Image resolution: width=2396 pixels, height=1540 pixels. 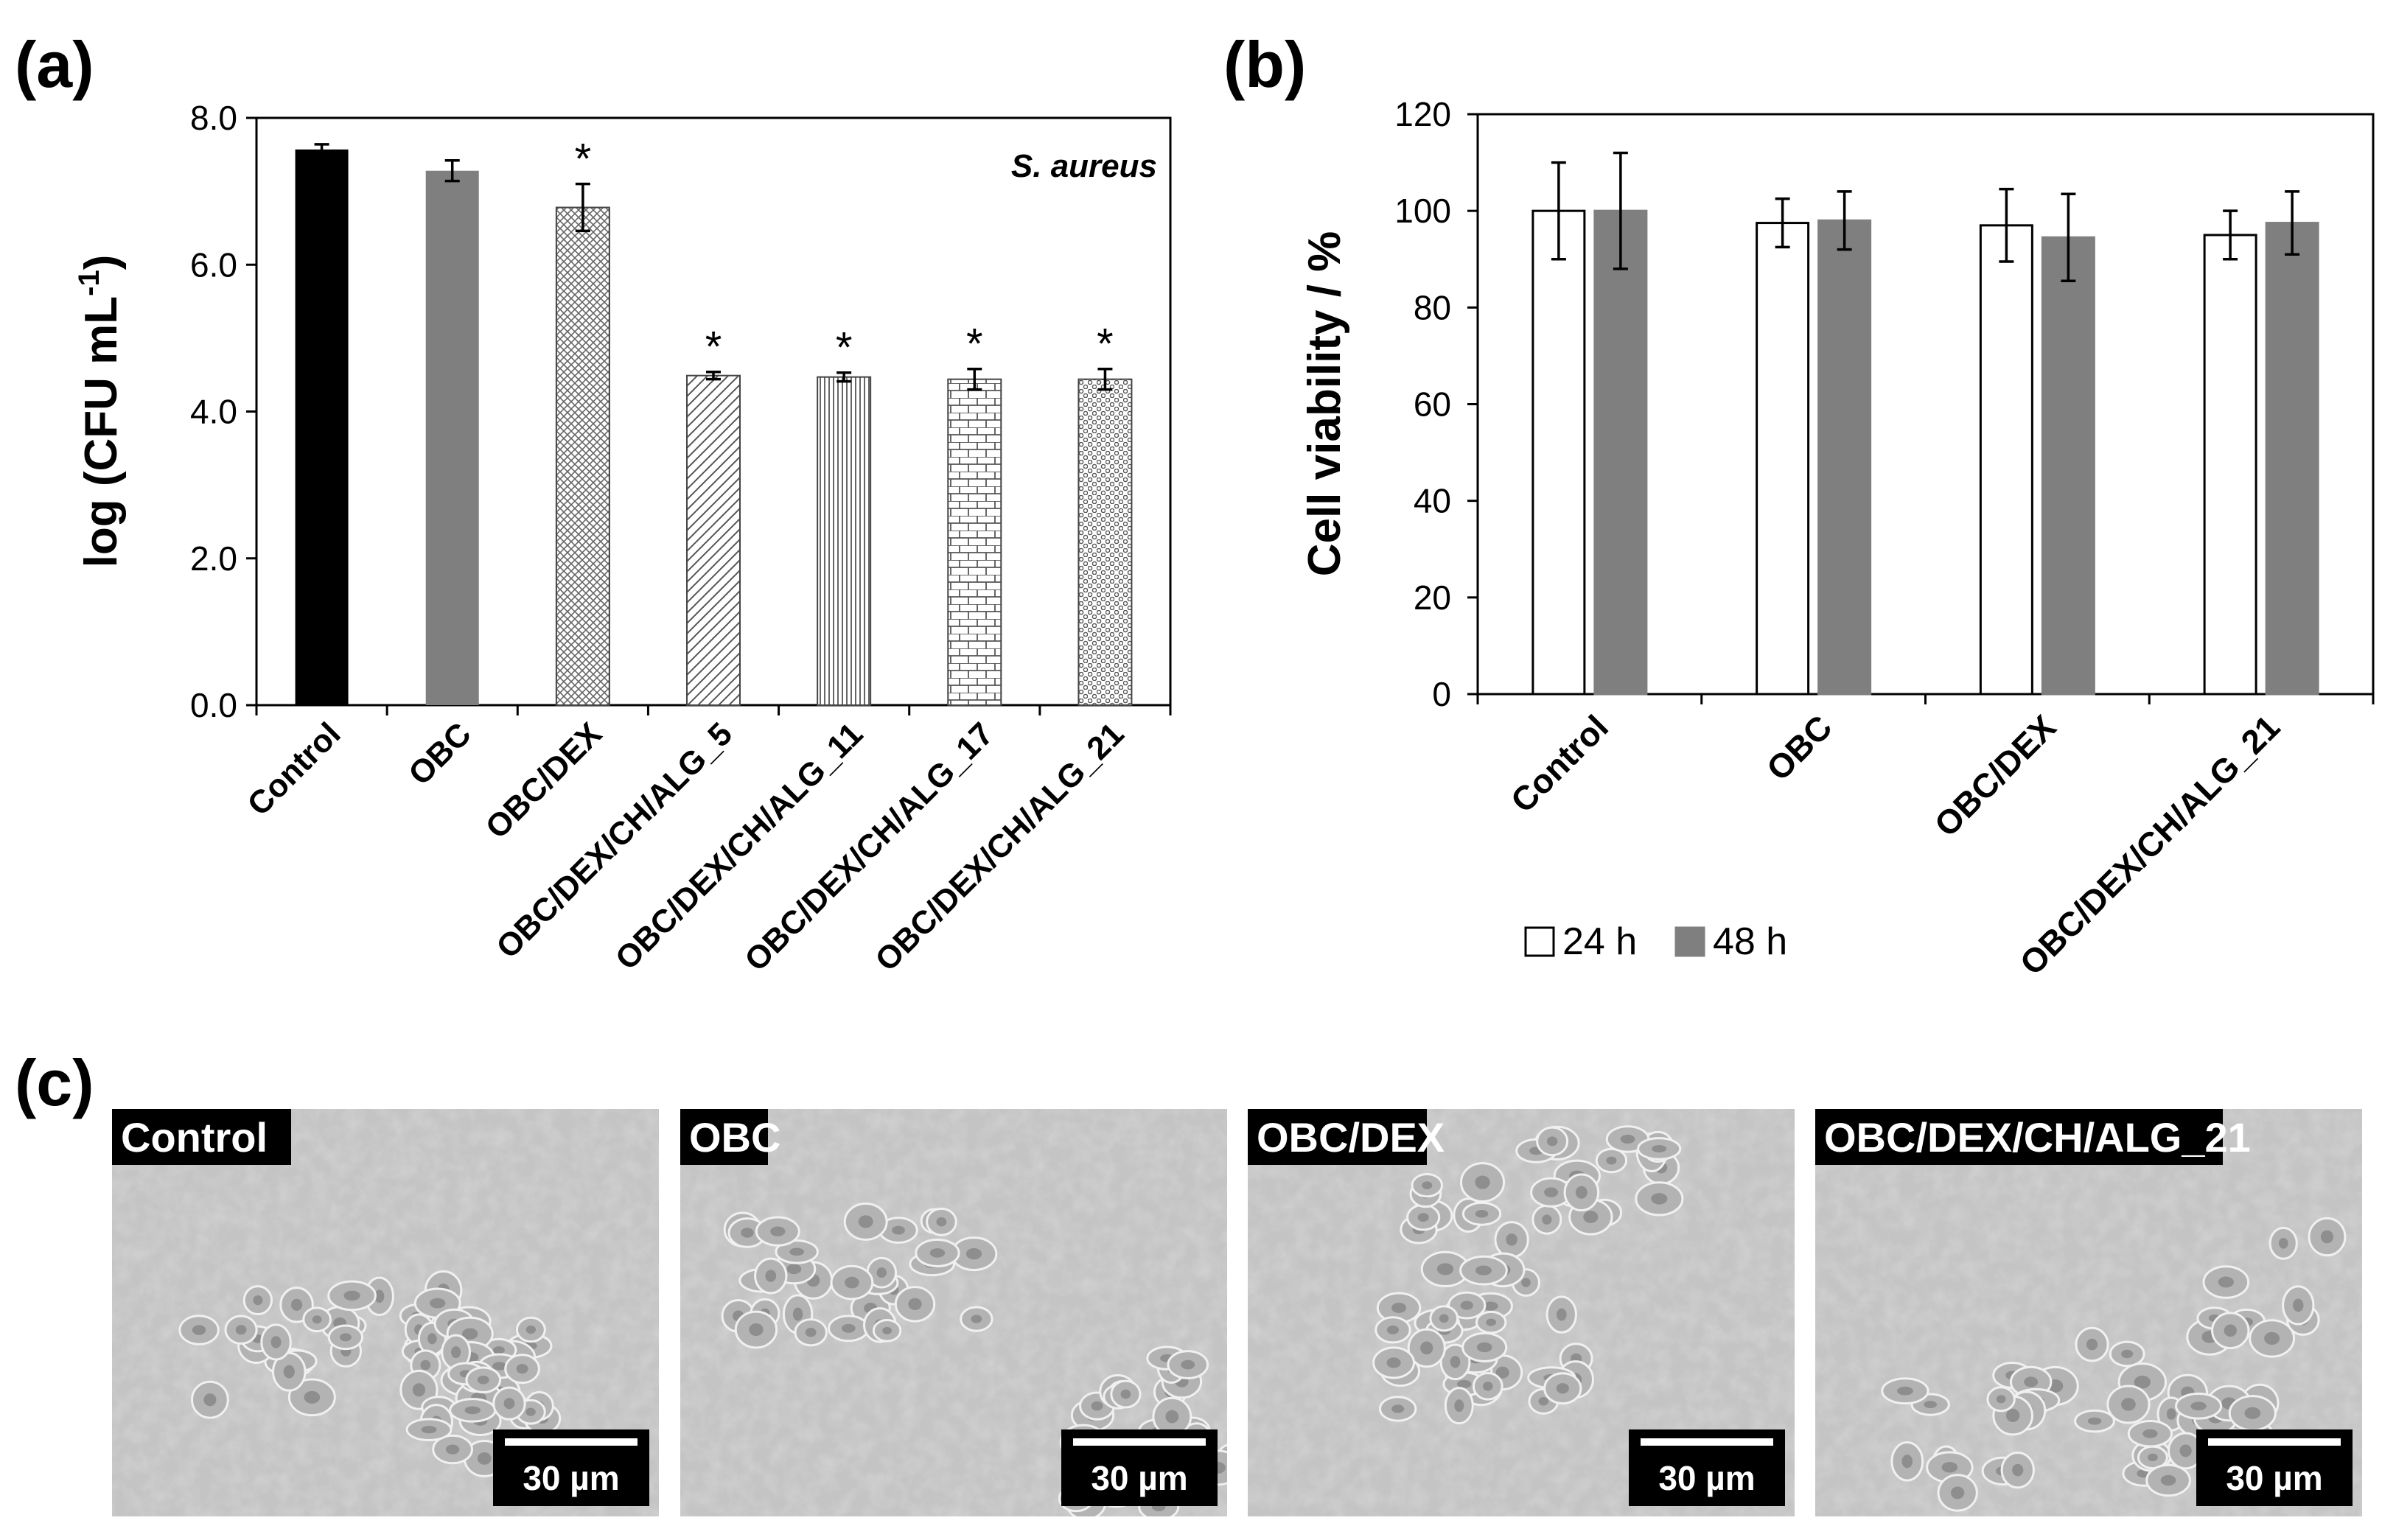 I want to click on micrograph-control: Control 30 µm, so click(x=385, y=1312).